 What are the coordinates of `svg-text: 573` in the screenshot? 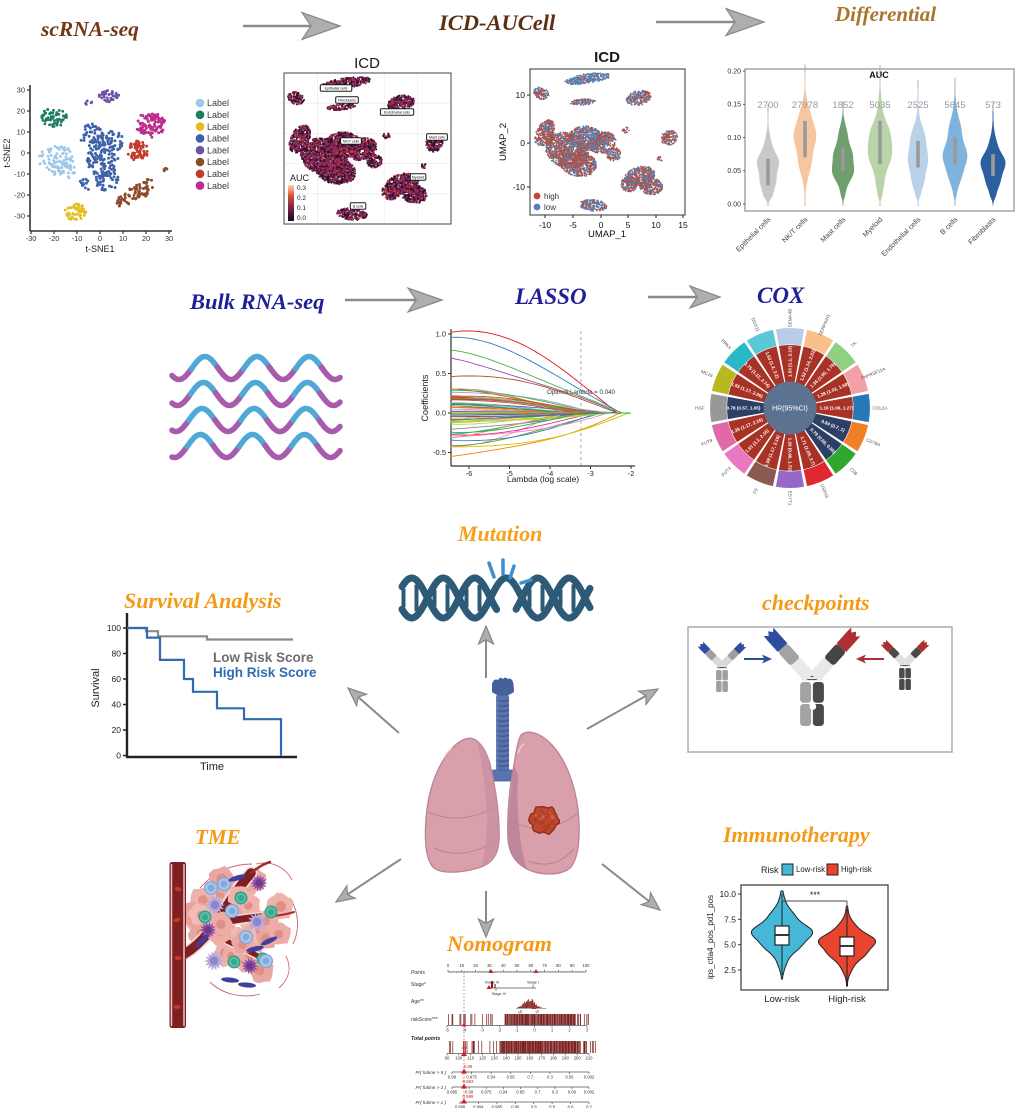 It's located at (993, 105).